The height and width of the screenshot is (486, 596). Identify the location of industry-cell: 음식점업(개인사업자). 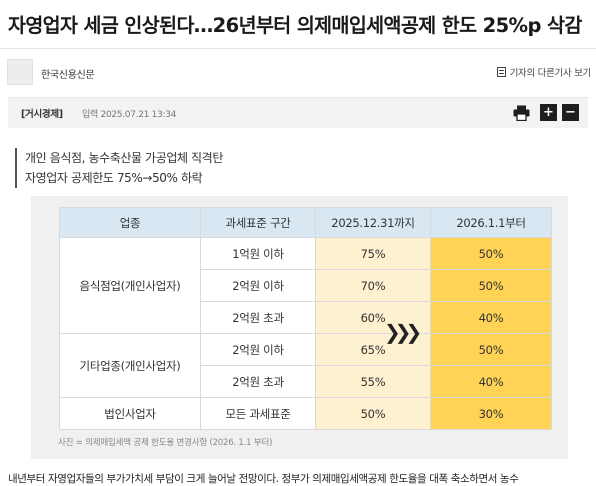
(130, 285).